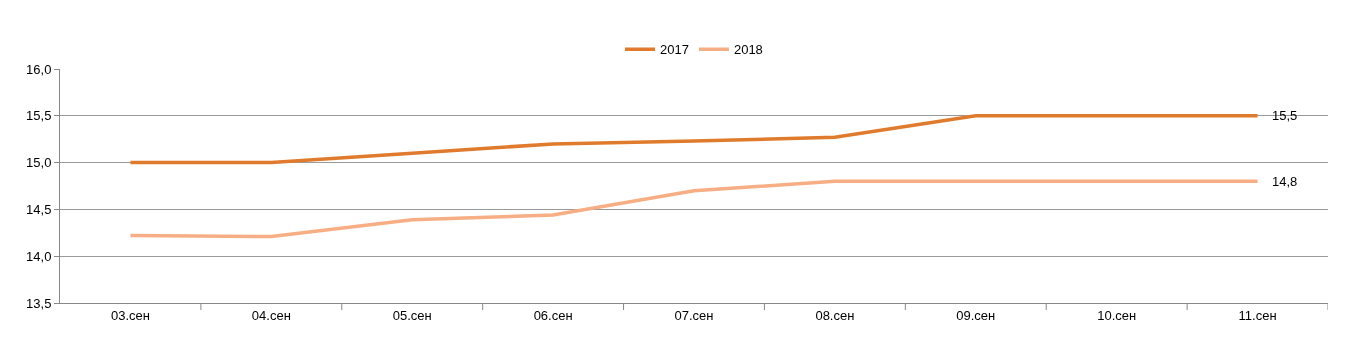 Image resolution: width=1352 pixels, height=350 pixels. I want to click on y-tick-label: 14,0, so click(39, 256).